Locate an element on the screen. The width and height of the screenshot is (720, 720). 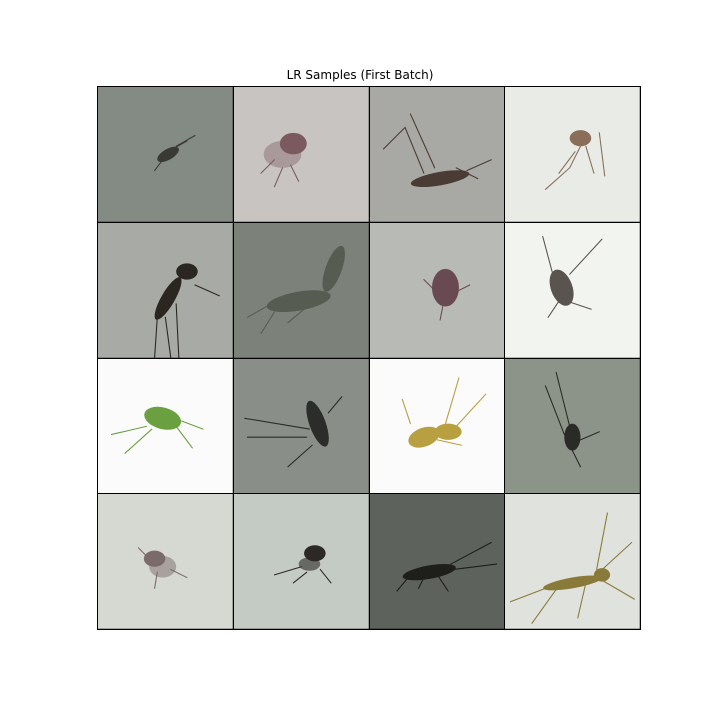
sample-tile-r4c4 is located at coordinates (572, 561).